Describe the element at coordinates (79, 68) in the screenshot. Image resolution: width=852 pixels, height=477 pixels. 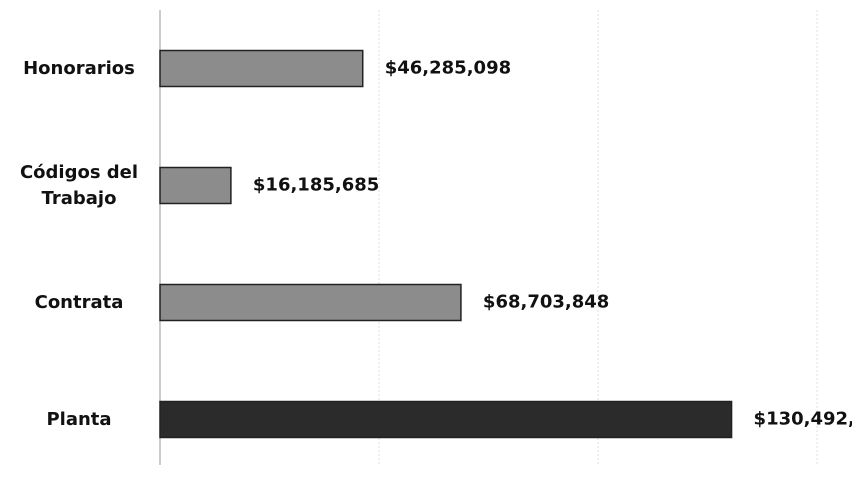
I see `category-label: Honorarios` at that location.